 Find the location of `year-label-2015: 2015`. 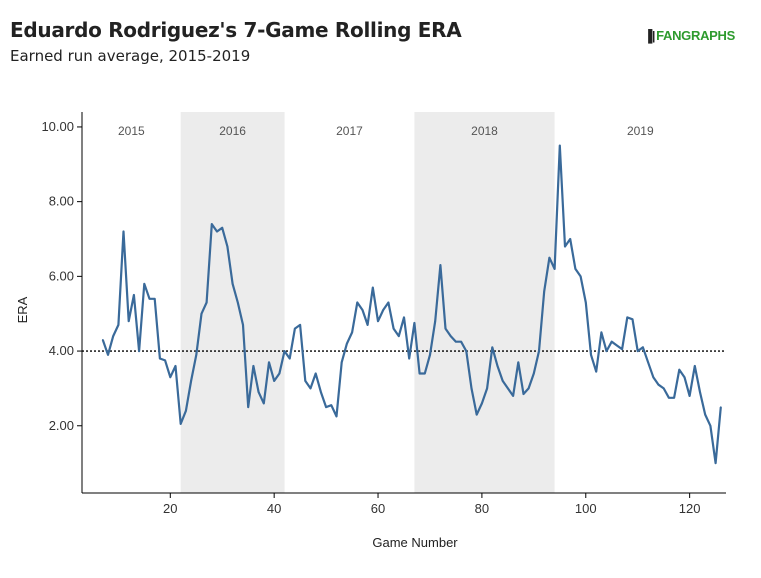

year-label-2015: 2015 is located at coordinates (131, 131).